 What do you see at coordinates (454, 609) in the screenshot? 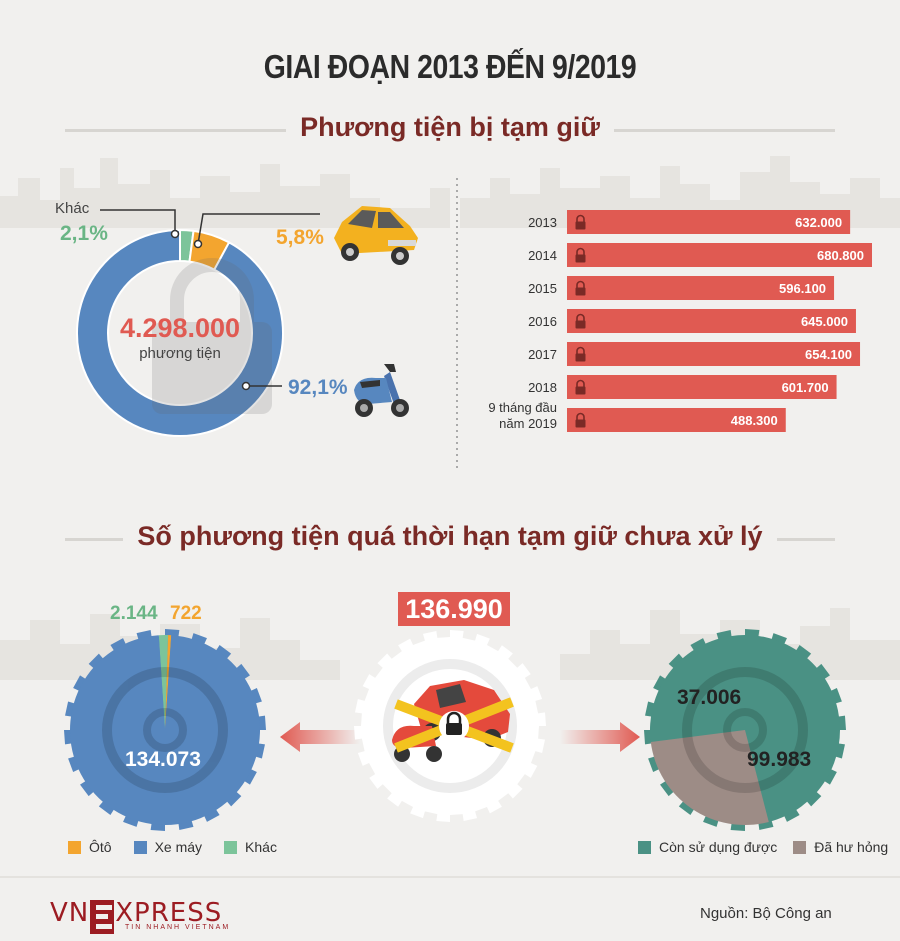
I see `overdue-total-badge: 136.990` at bounding box center [454, 609].